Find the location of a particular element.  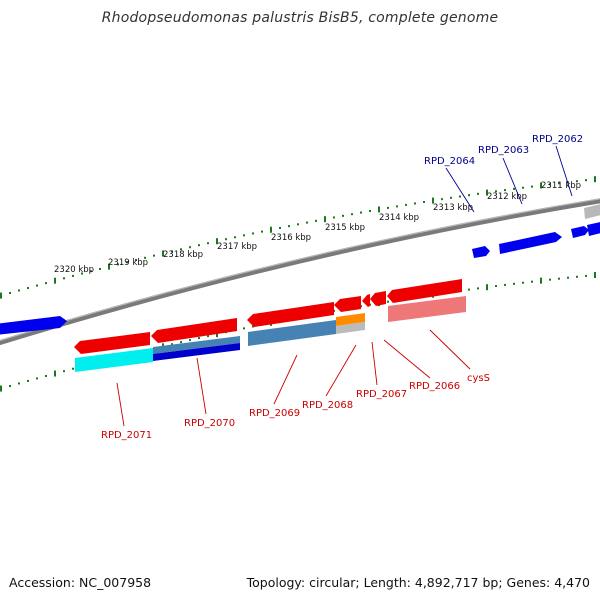

feature-gene-rpd-2070 is located at coordinates (194, 330).